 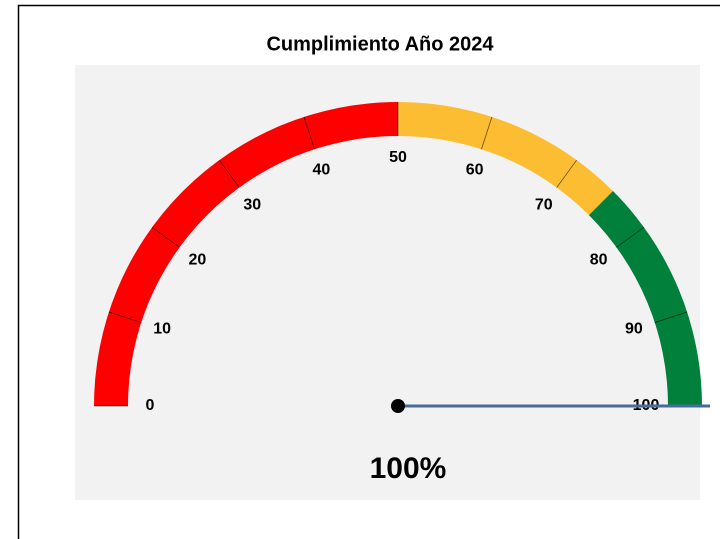 I want to click on tick-label: 20, so click(x=197, y=259).